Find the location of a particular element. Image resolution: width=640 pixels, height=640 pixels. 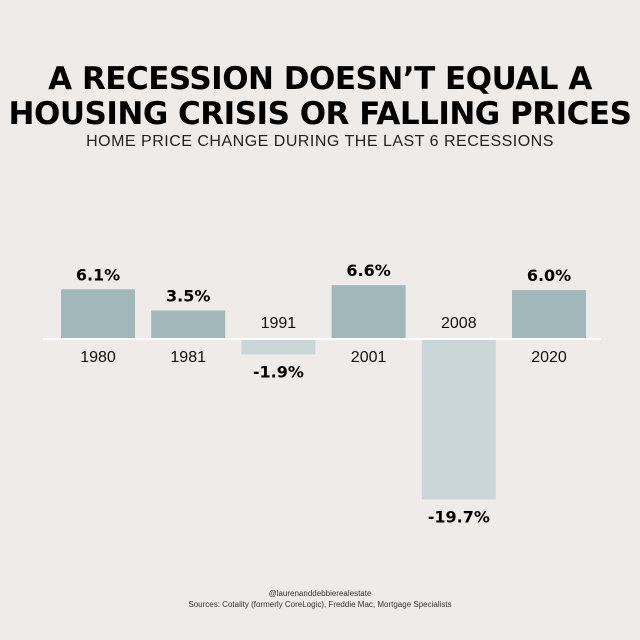

bar-2020 is located at coordinates (549, 314).